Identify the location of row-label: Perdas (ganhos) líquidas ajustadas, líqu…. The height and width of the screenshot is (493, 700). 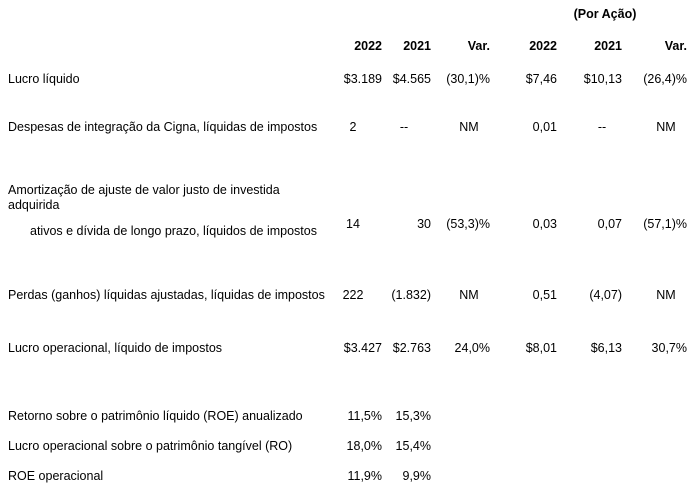
(166, 295).